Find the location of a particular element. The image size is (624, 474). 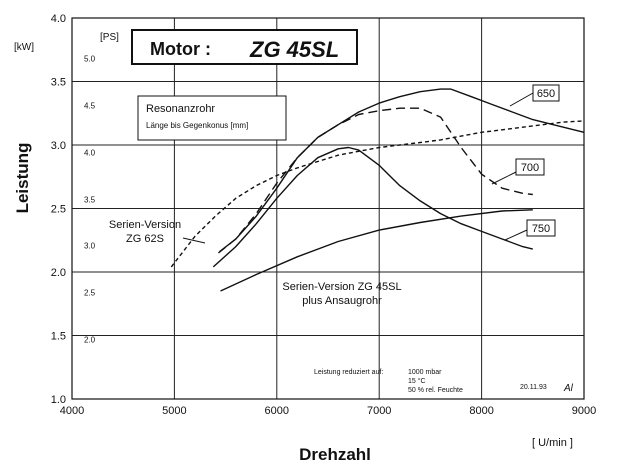

y-axis-label: Leistung is located at coordinates (22, 178).